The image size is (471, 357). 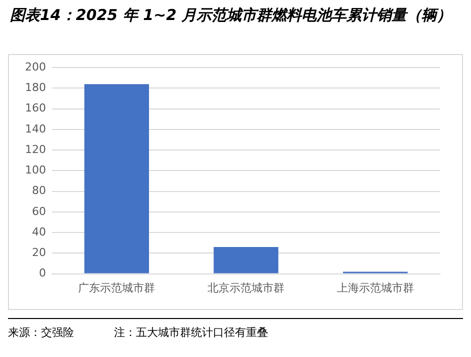 I want to click on x-tick-label: 上海示范城市群, so click(x=375, y=287).